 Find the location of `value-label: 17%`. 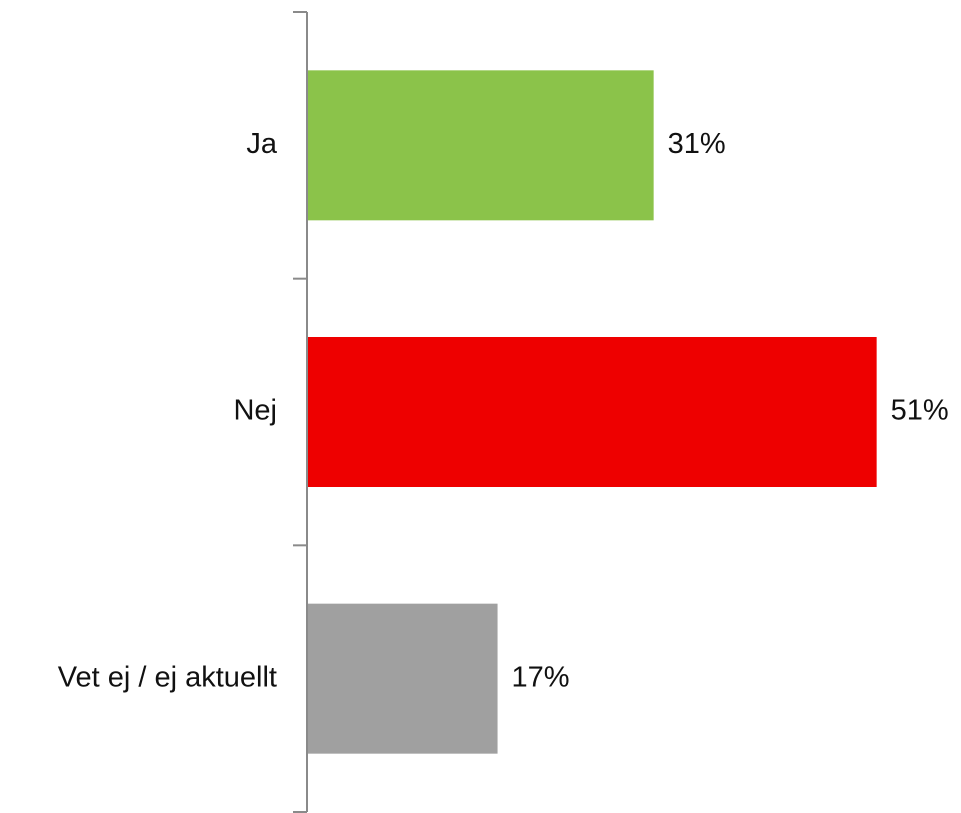

value-label: 17% is located at coordinates (541, 677).